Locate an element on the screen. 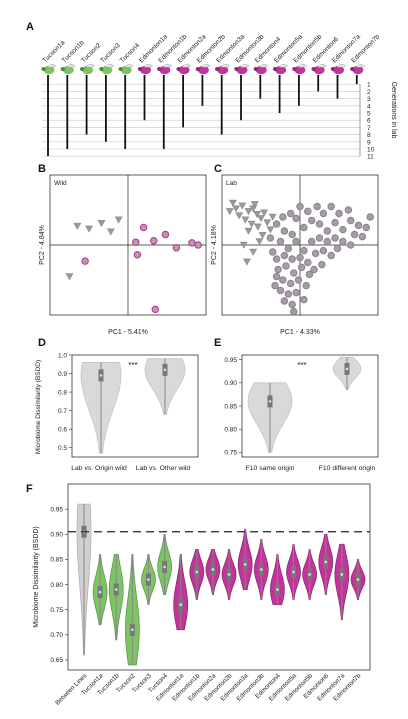 This screenshot has width=408, height=719. panel-letter-d: D is located at coordinates (42, 343).